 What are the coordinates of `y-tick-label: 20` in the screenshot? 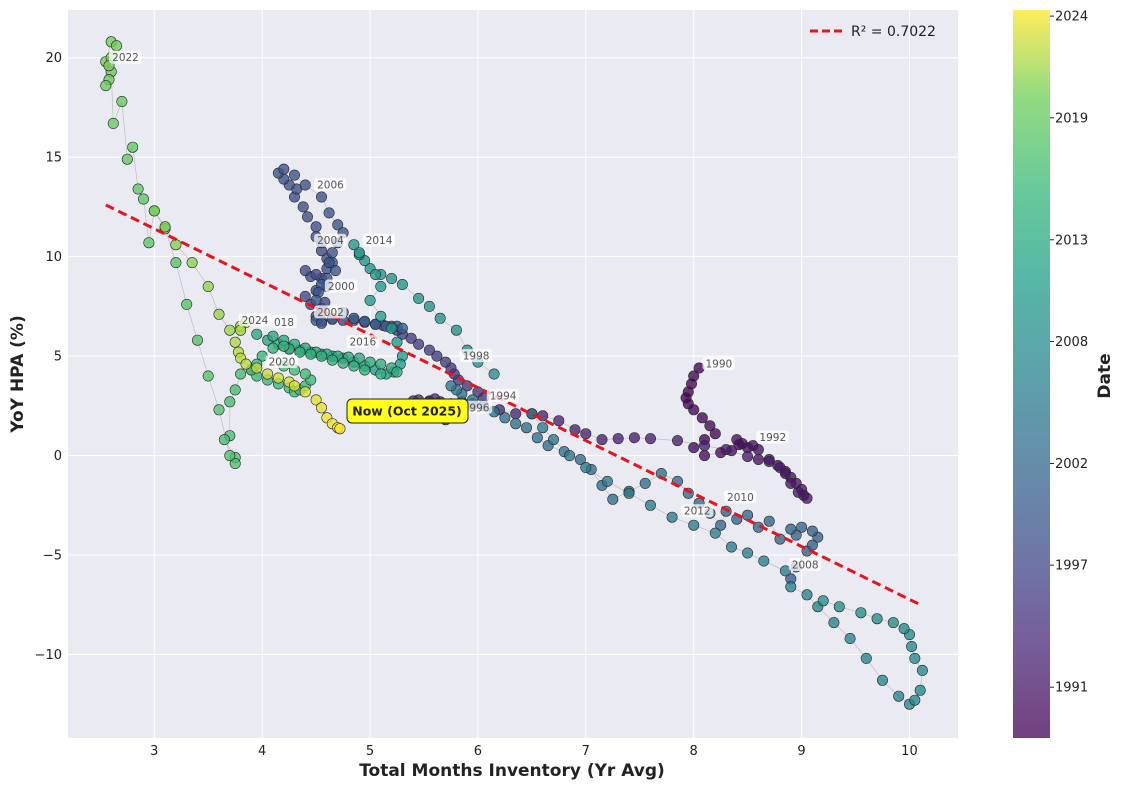 It's located at (53, 58).